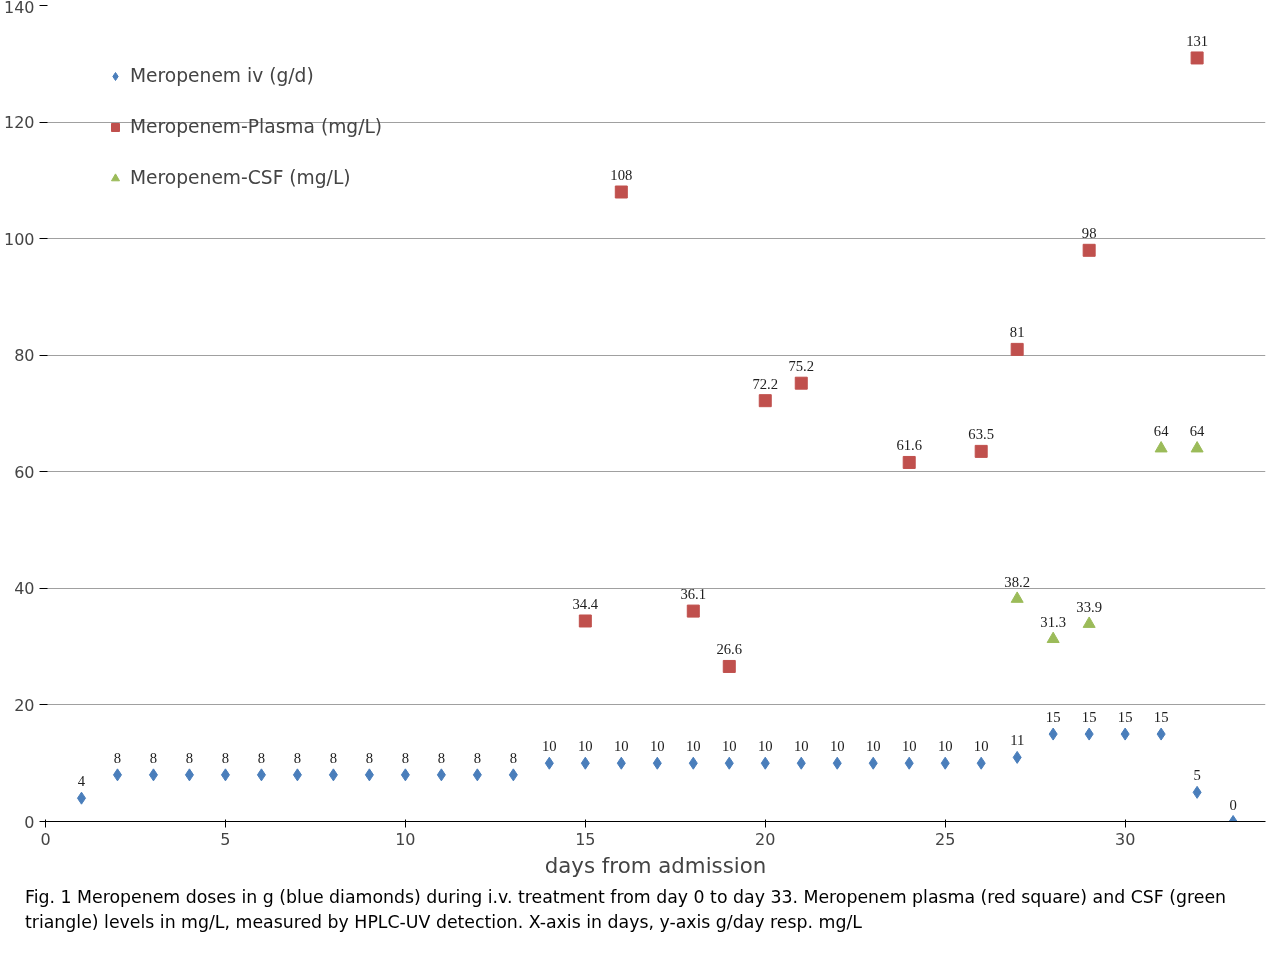 The image size is (1281, 977). I want to click on y-tick-label: 140, so click(19, 8).